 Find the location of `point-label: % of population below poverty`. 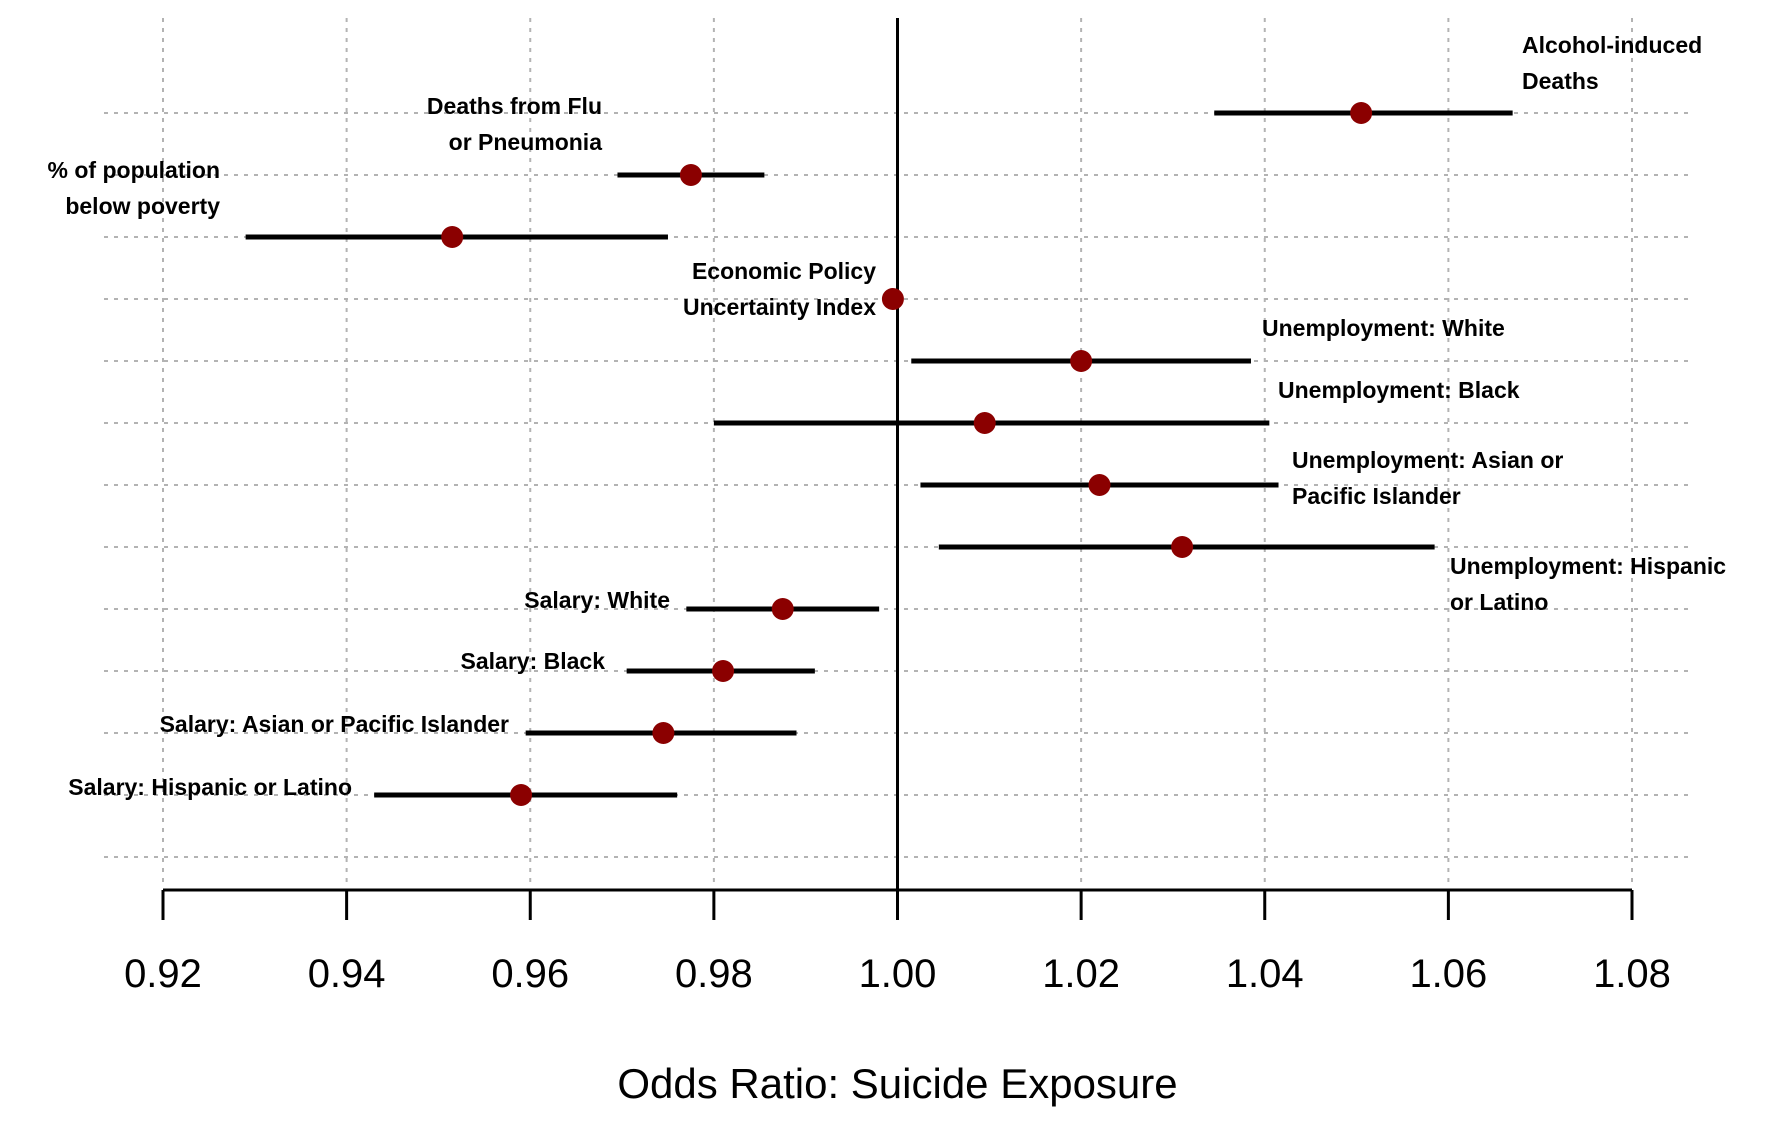

point-label: % of population below poverty is located at coordinates (134, 188).